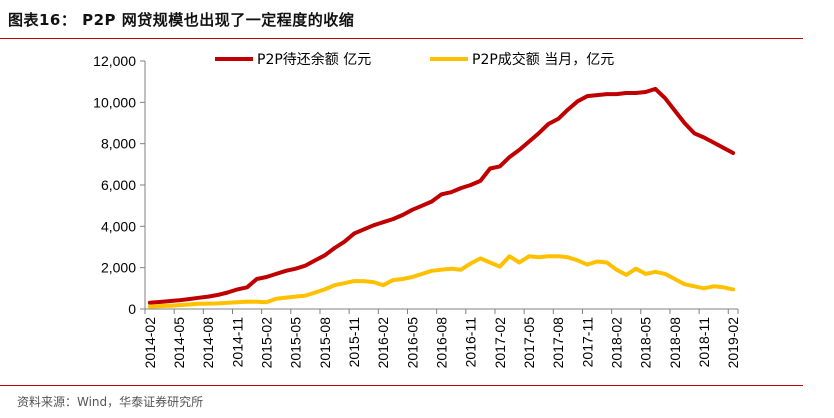 The height and width of the screenshot is (418, 834). Describe the element at coordinates (383, 343) in the screenshot. I see `x-tick-label: 2016-02` at that location.